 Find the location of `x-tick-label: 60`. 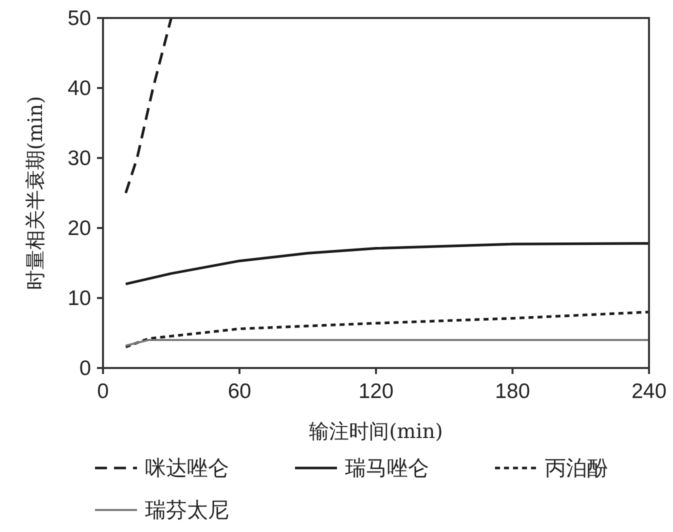

x-tick-label: 60 is located at coordinates (240, 391).